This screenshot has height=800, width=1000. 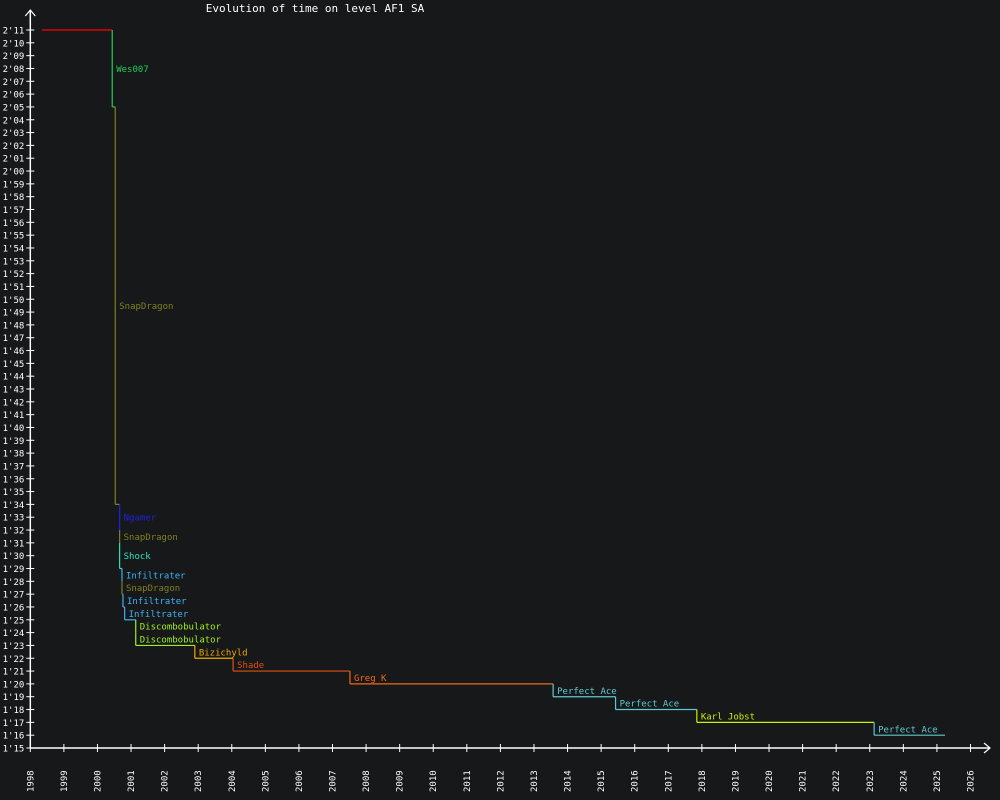 What do you see at coordinates (14, 211) in the screenshot?
I see `y-tick-label: 1'57` at bounding box center [14, 211].